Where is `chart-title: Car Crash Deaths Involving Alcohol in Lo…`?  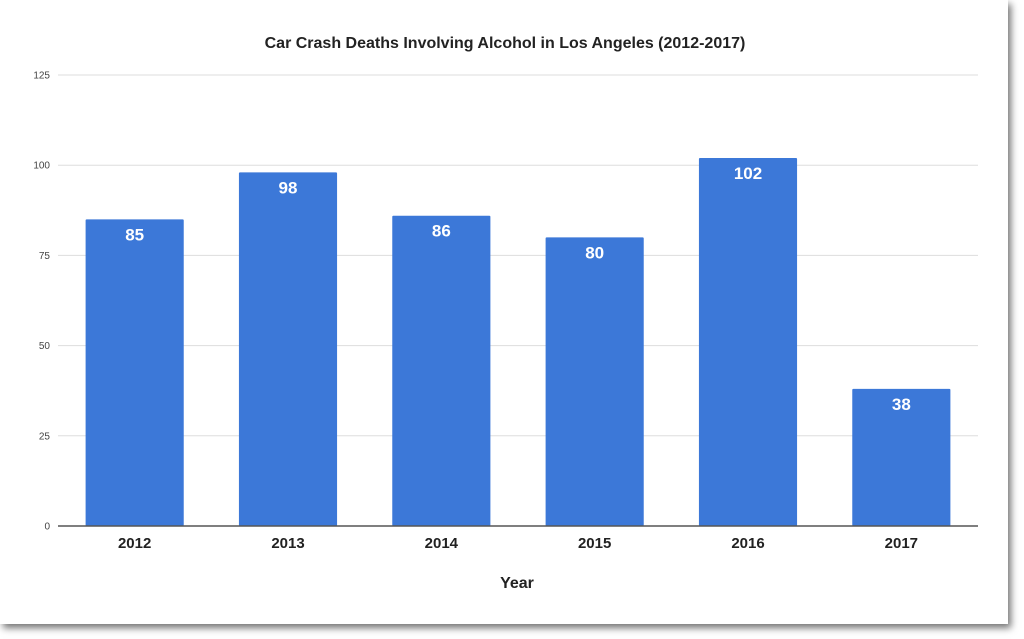
chart-title: Car Crash Deaths Involving Alcohol in Lo… is located at coordinates (505, 43).